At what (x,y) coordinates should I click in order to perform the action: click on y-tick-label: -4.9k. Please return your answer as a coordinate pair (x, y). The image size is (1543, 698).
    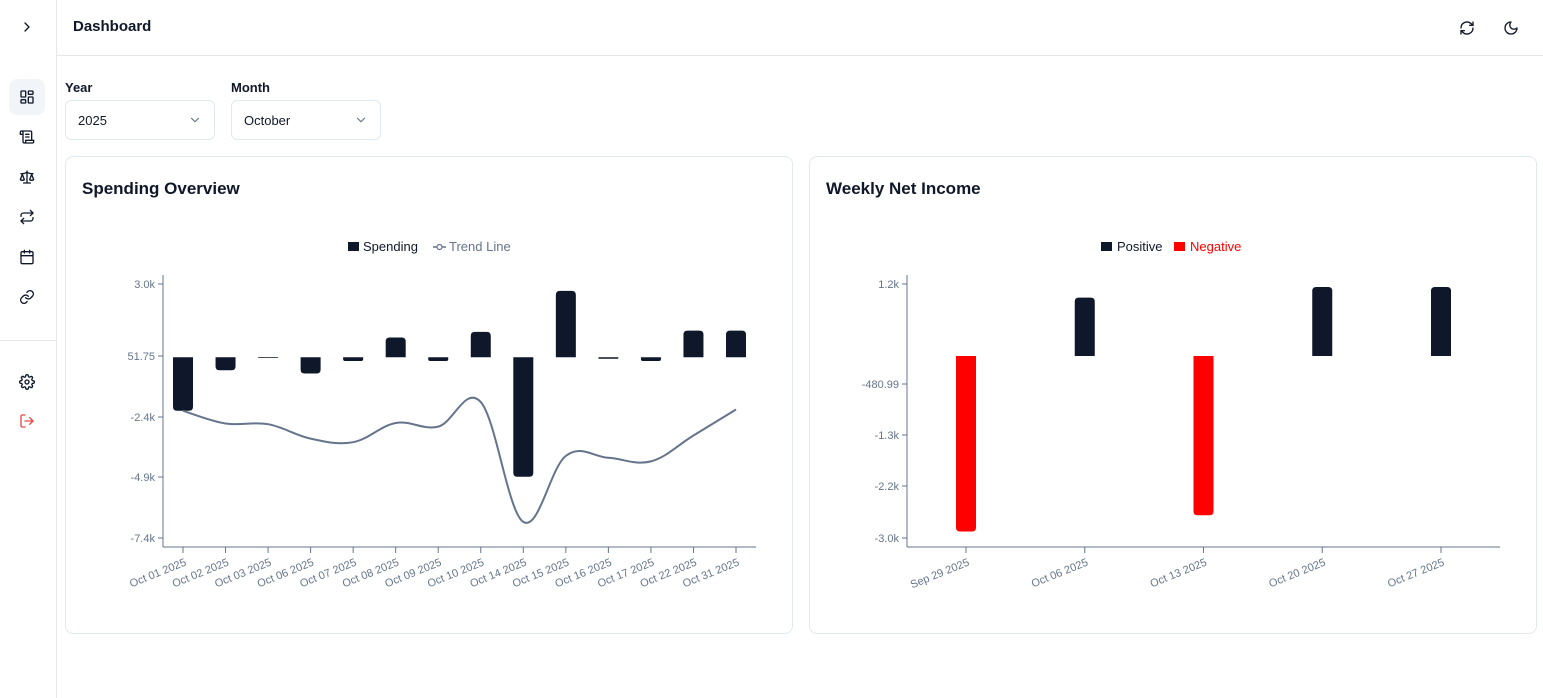
    Looking at the image, I should click on (143, 478).